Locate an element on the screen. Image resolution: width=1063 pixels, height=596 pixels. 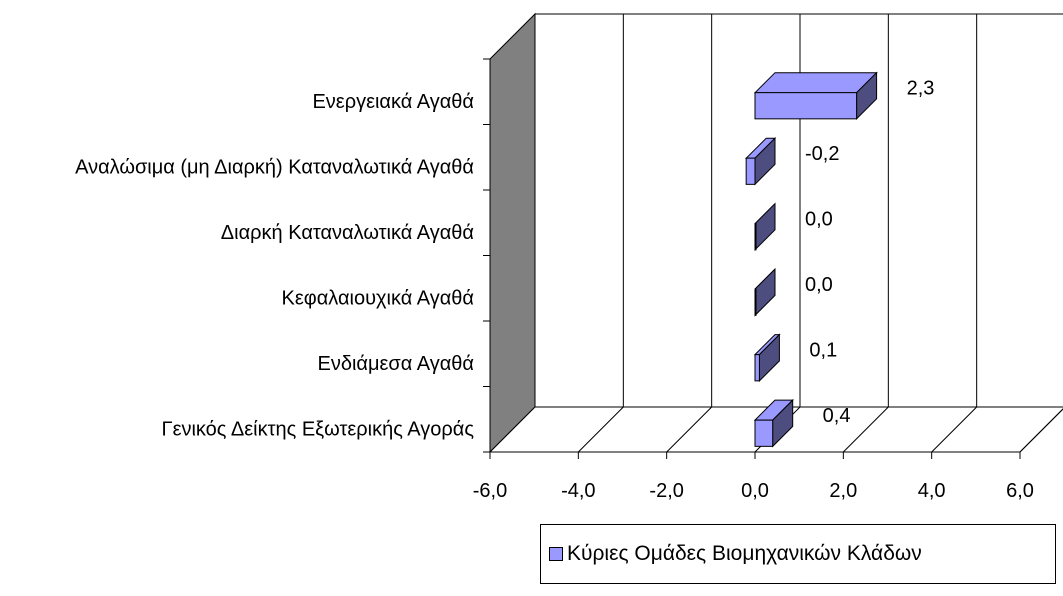
x-tick-label: 2,0 is located at coordinates (843, 491).